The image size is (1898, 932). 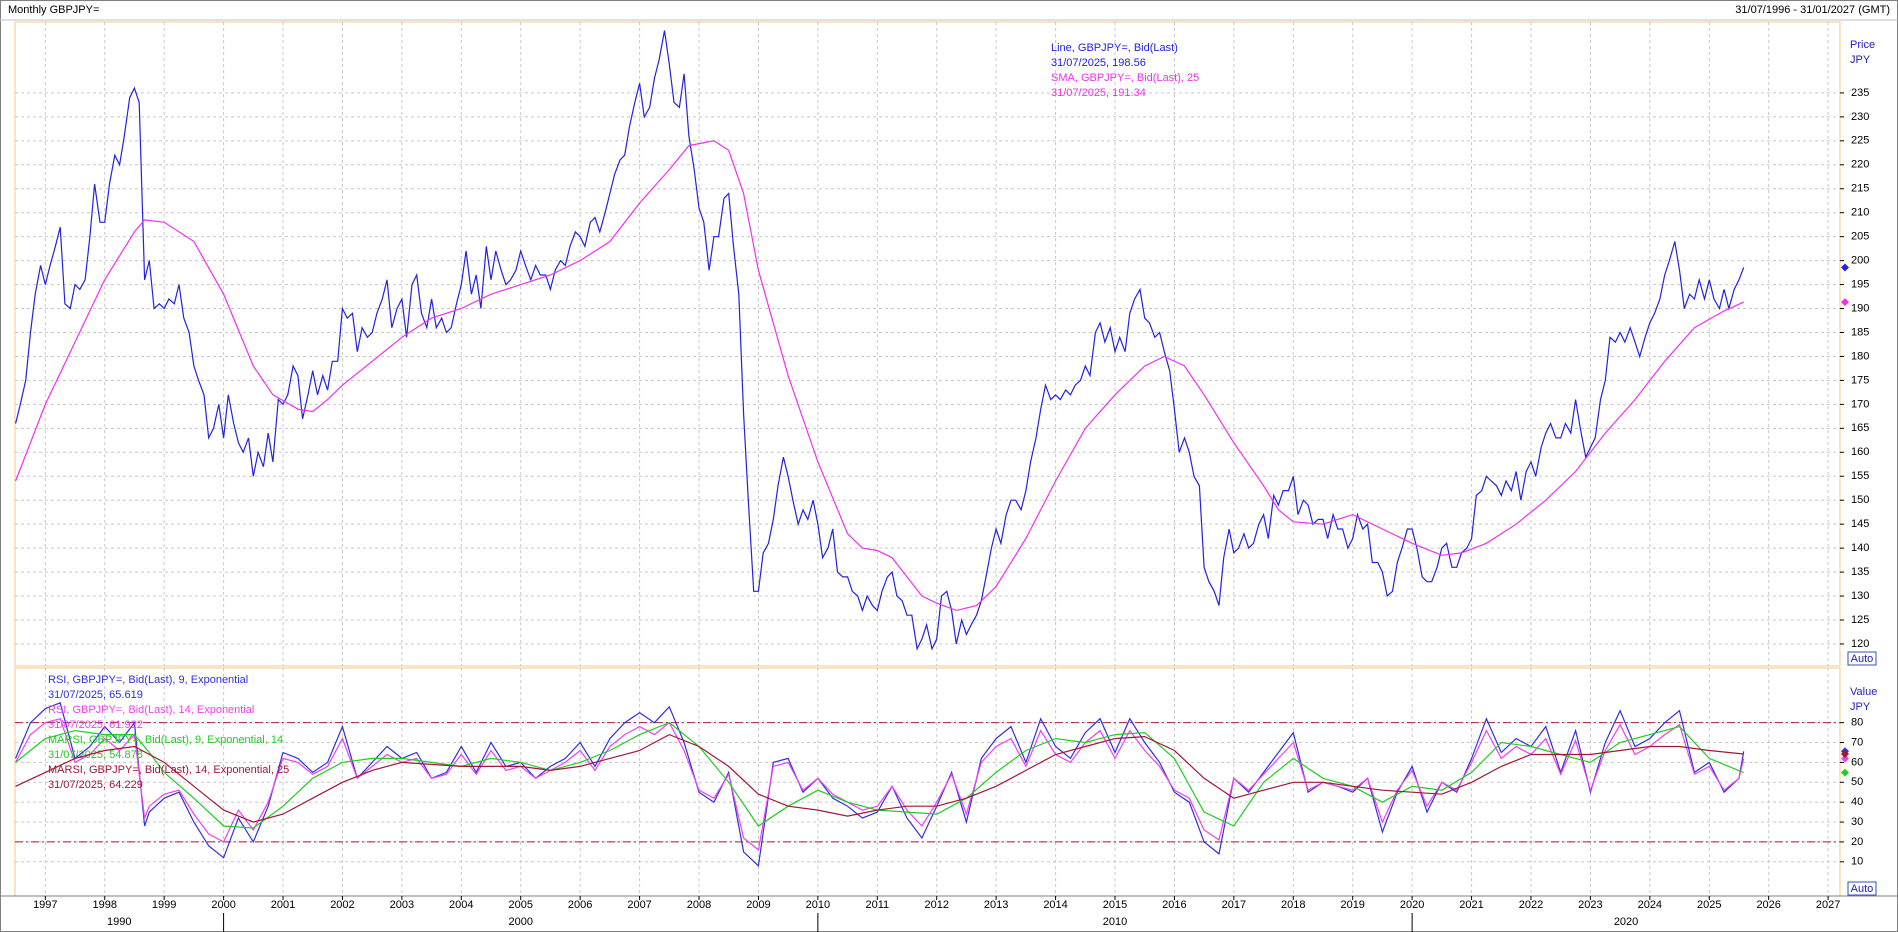 I want to click on auto-button-box, so click(x=1862, y=888).